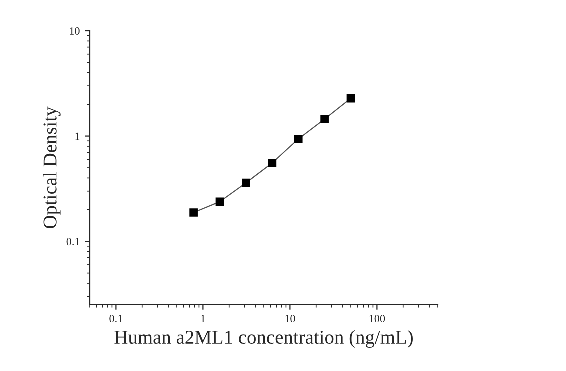 This screenshot has width=566, height=371. Describe the element at coordinates (52, 167) in the screenshot. I see `y-axis-title: Optical Density` at that location.